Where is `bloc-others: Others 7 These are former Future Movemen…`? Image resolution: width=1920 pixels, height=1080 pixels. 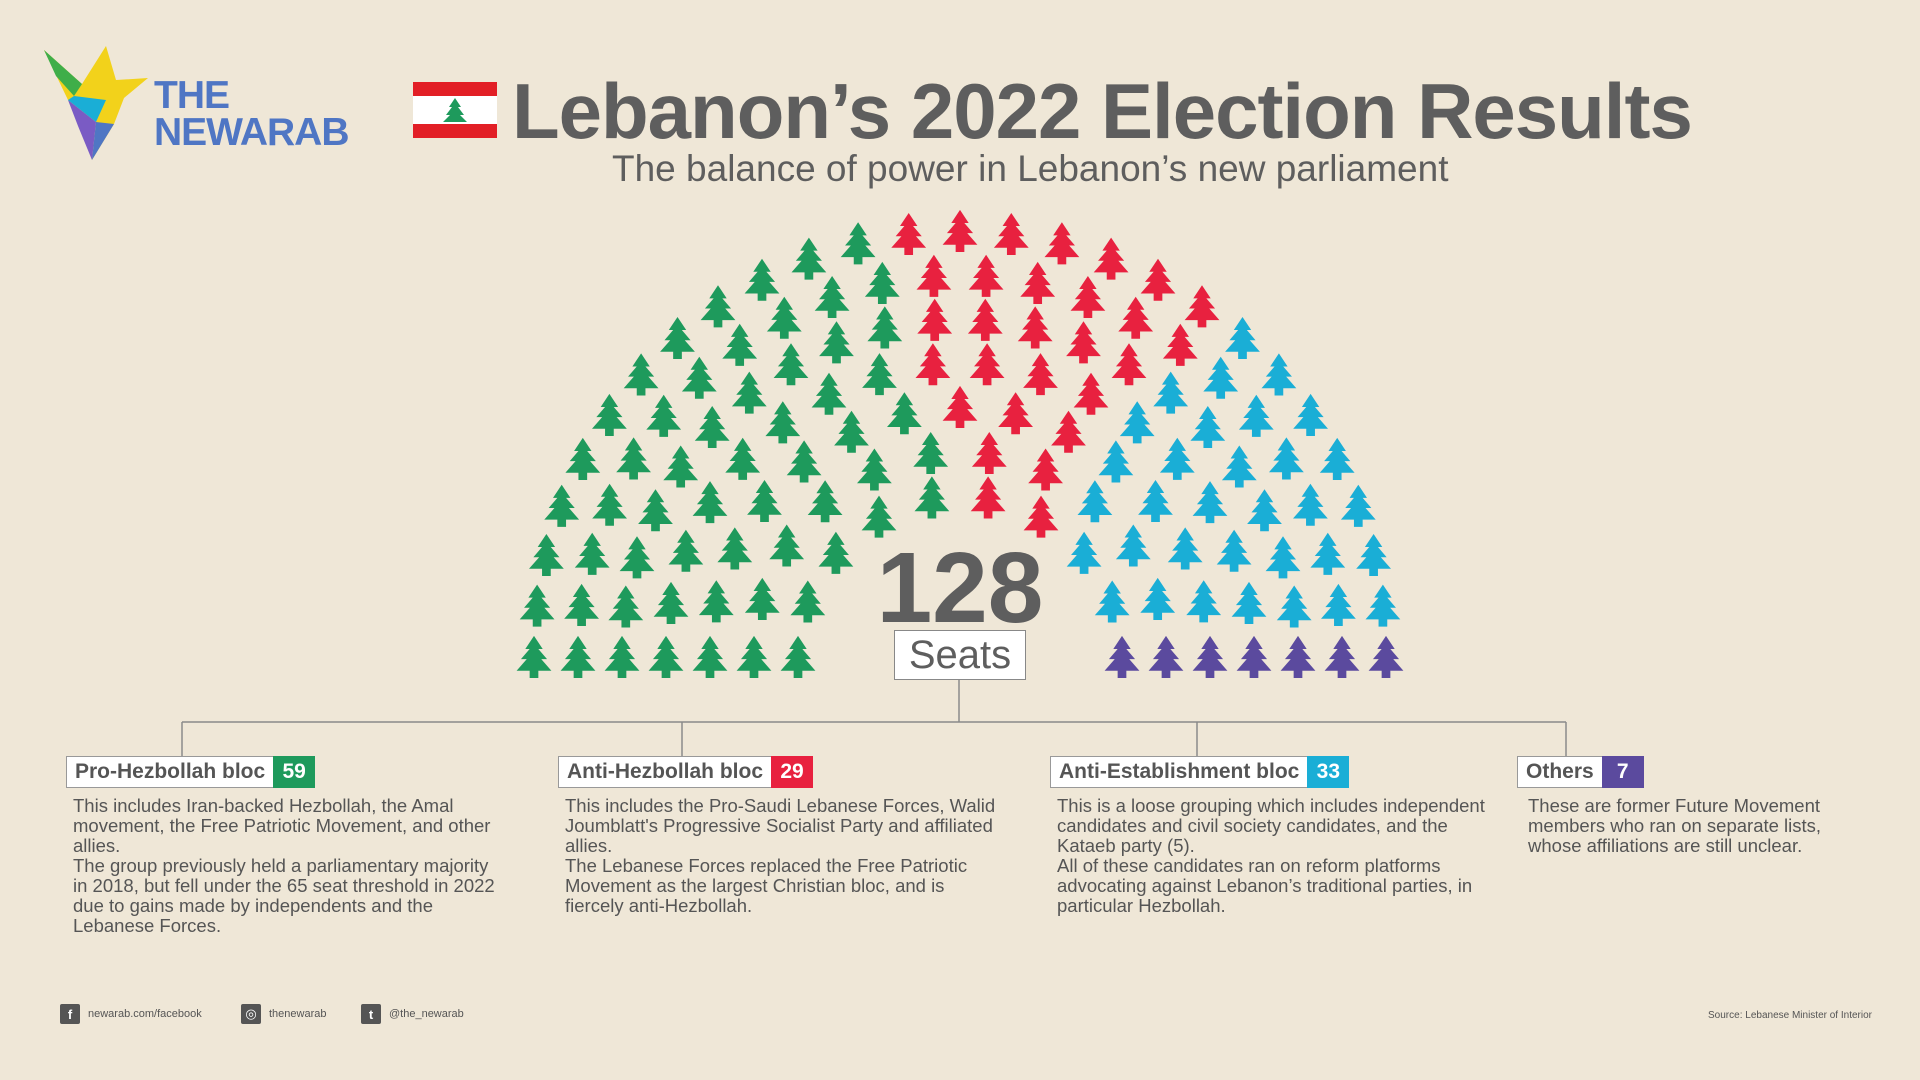 bloc-others: Others 7 These are former Future Movemen… is located at coordinates (1697, 806).